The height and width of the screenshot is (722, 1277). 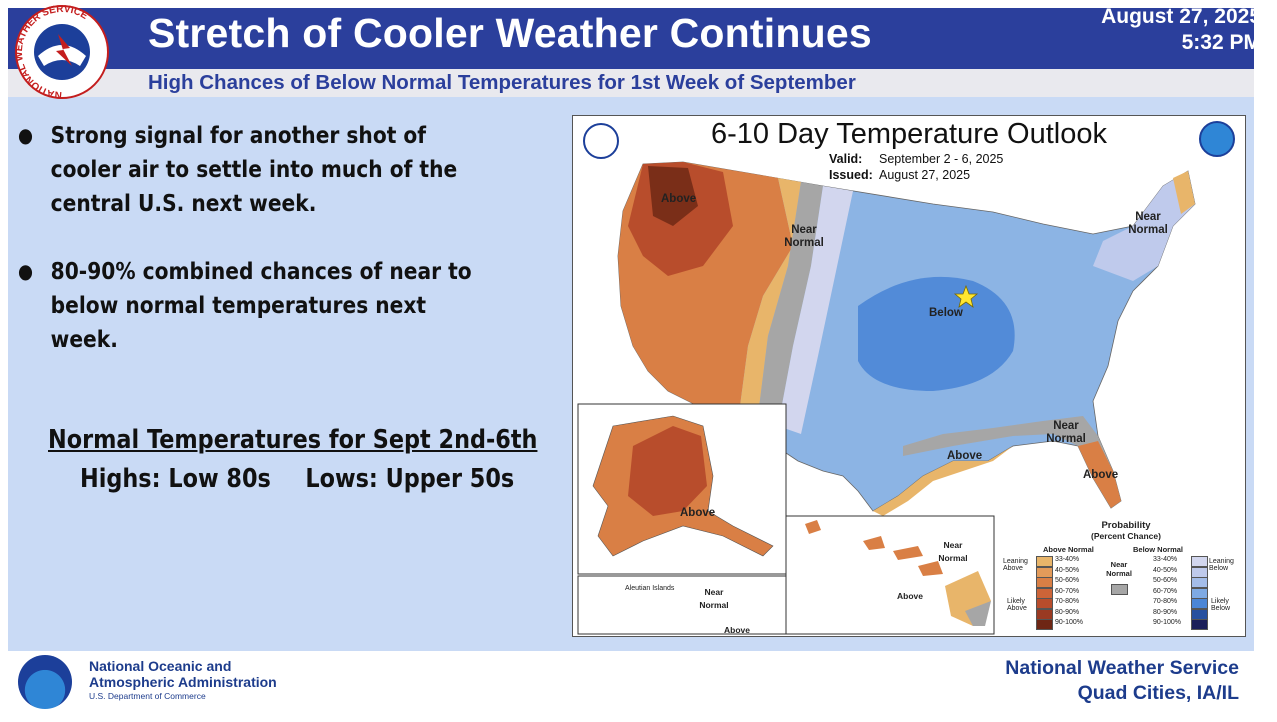 I want to click on legend-likely-above: Likely Above, so click(x=1017, y=605).